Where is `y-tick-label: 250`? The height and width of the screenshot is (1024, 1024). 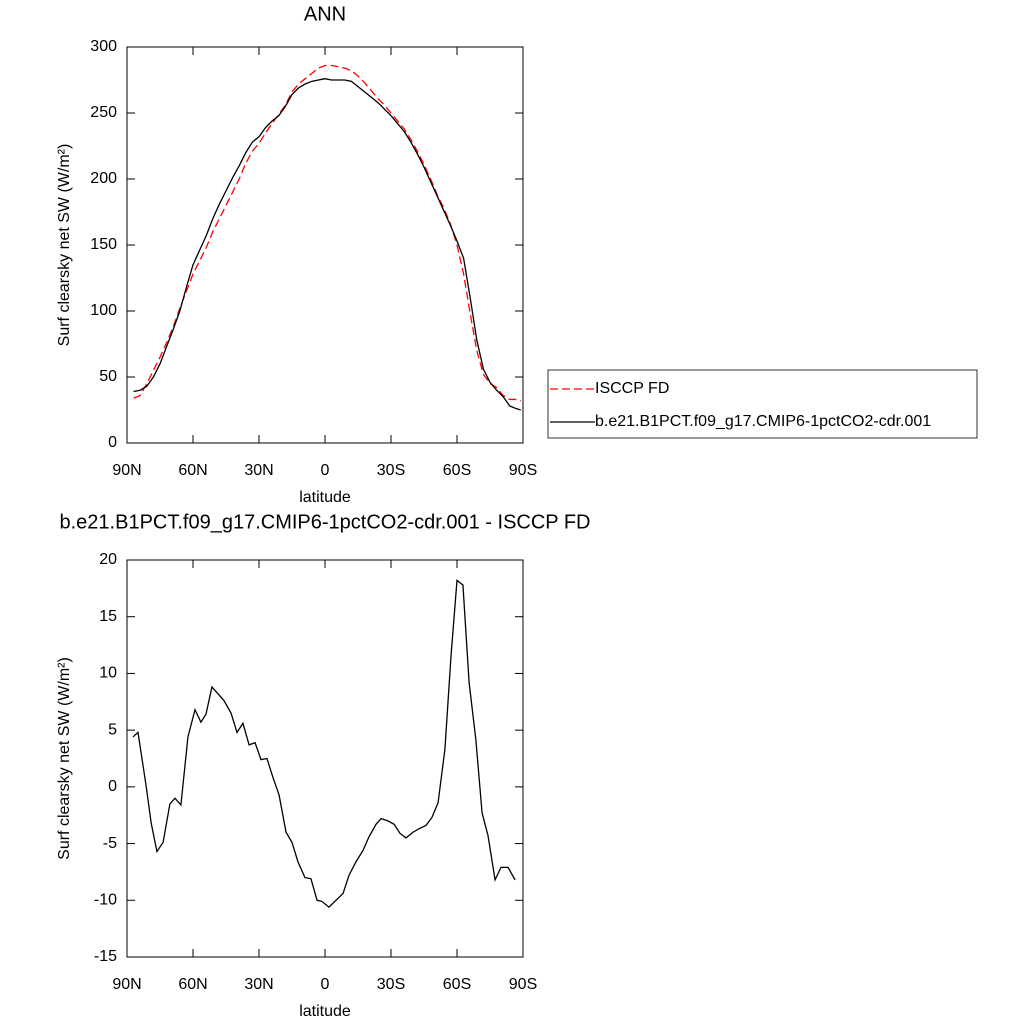 y-tick-label: 250 is located at coordinates (103, 112).